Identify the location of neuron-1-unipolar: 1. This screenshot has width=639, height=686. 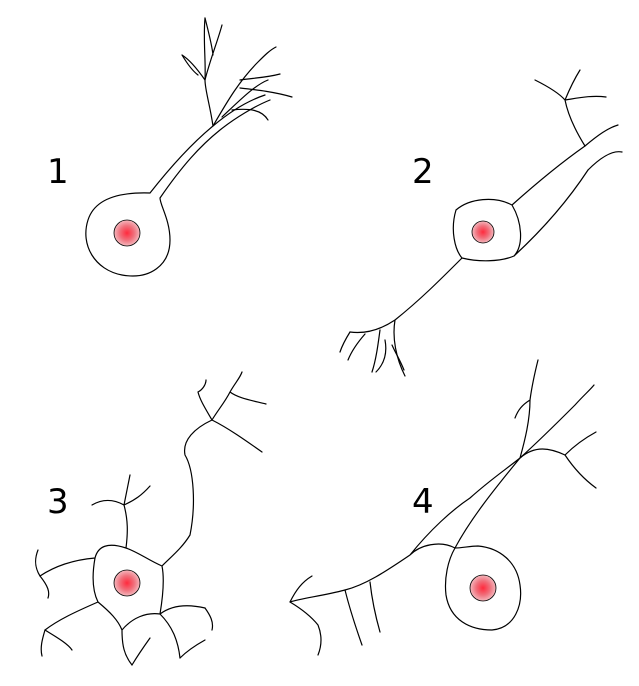
(170, 147).